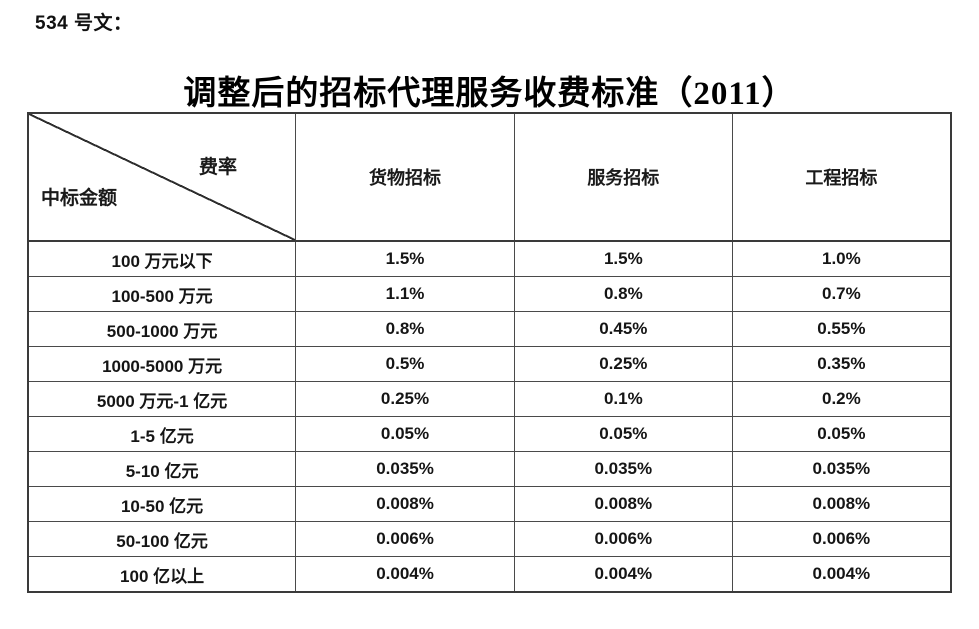 The height and width of the screenshot is (629, 979). I want to click on amount-cell: 100 亿以上, so click(162, 574).